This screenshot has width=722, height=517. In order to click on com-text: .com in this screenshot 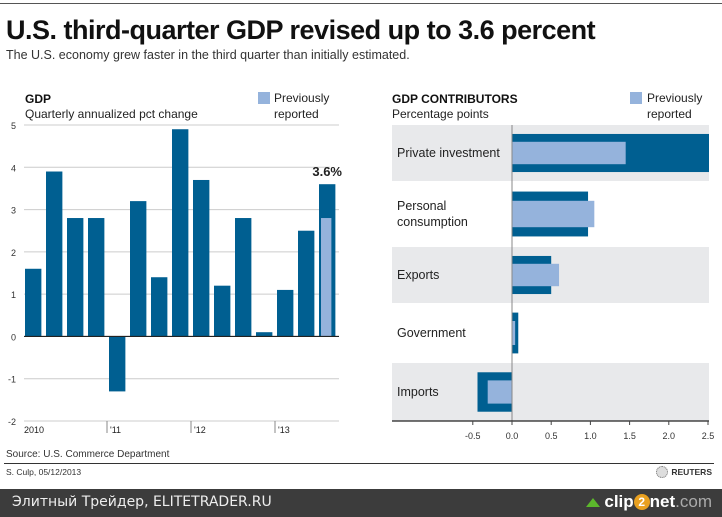, I will do `click(693, 501)`.